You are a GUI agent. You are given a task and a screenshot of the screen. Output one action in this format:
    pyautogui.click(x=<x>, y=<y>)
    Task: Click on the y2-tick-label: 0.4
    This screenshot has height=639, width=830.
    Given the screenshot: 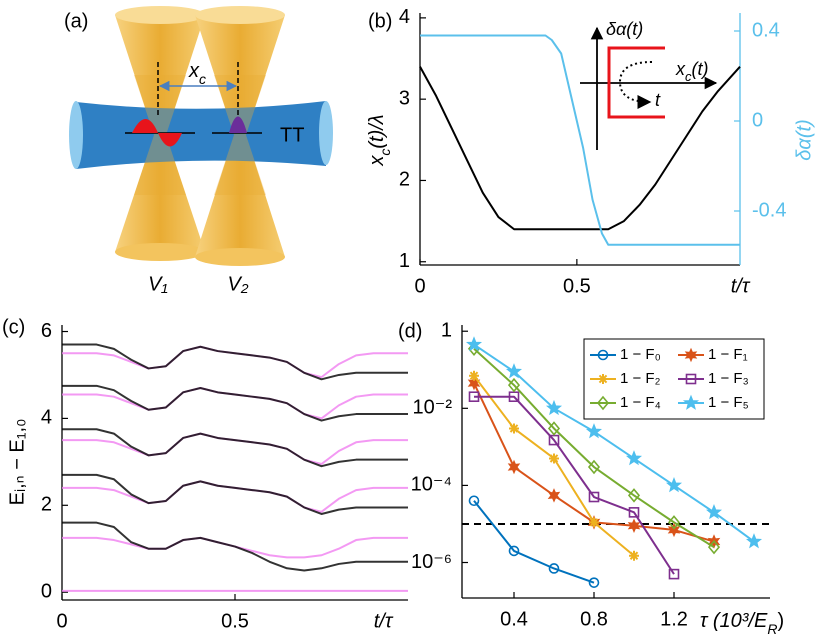 What is the action you would take?
    pyautogui.click(x=766, y=30)
    